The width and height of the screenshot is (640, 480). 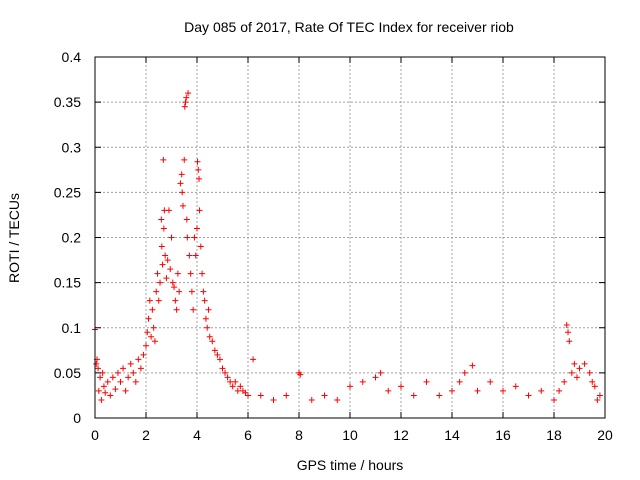 What do you see at coordinates (352, 435) in the screenshot?
I see `x-tick-labels: 0 2 4 6 8 10 12 14 16 18 20` at bounding box center [352, 435].